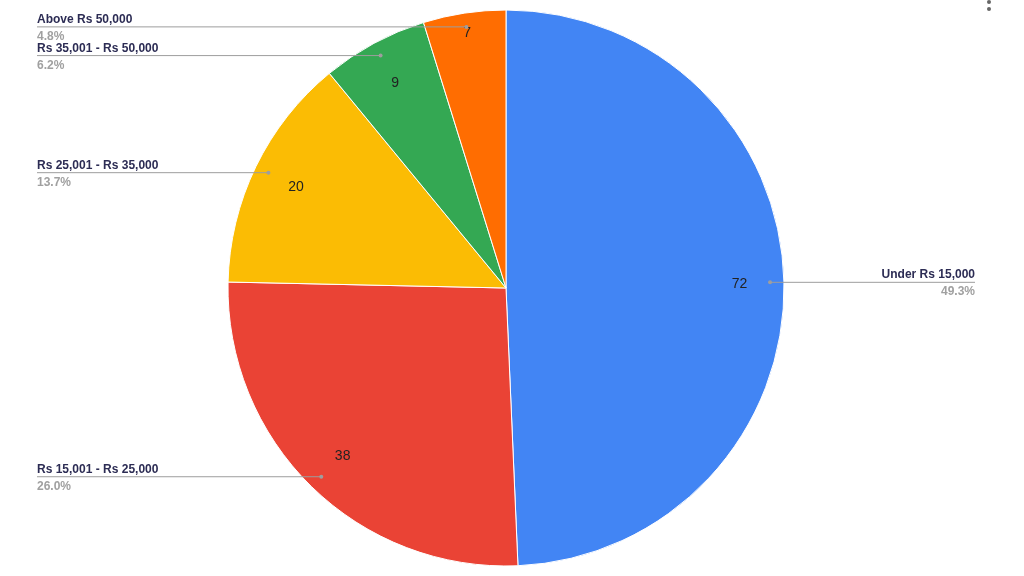 The image size is (1024, 576). Describe the element at coordinates (54, 485) in the screenshot. I see `text: 26.0%` at that location.